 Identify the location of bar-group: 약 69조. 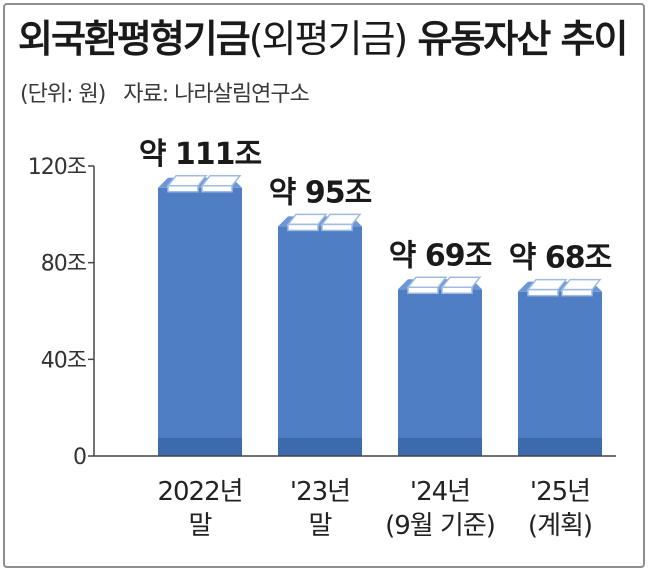
(441, 347).